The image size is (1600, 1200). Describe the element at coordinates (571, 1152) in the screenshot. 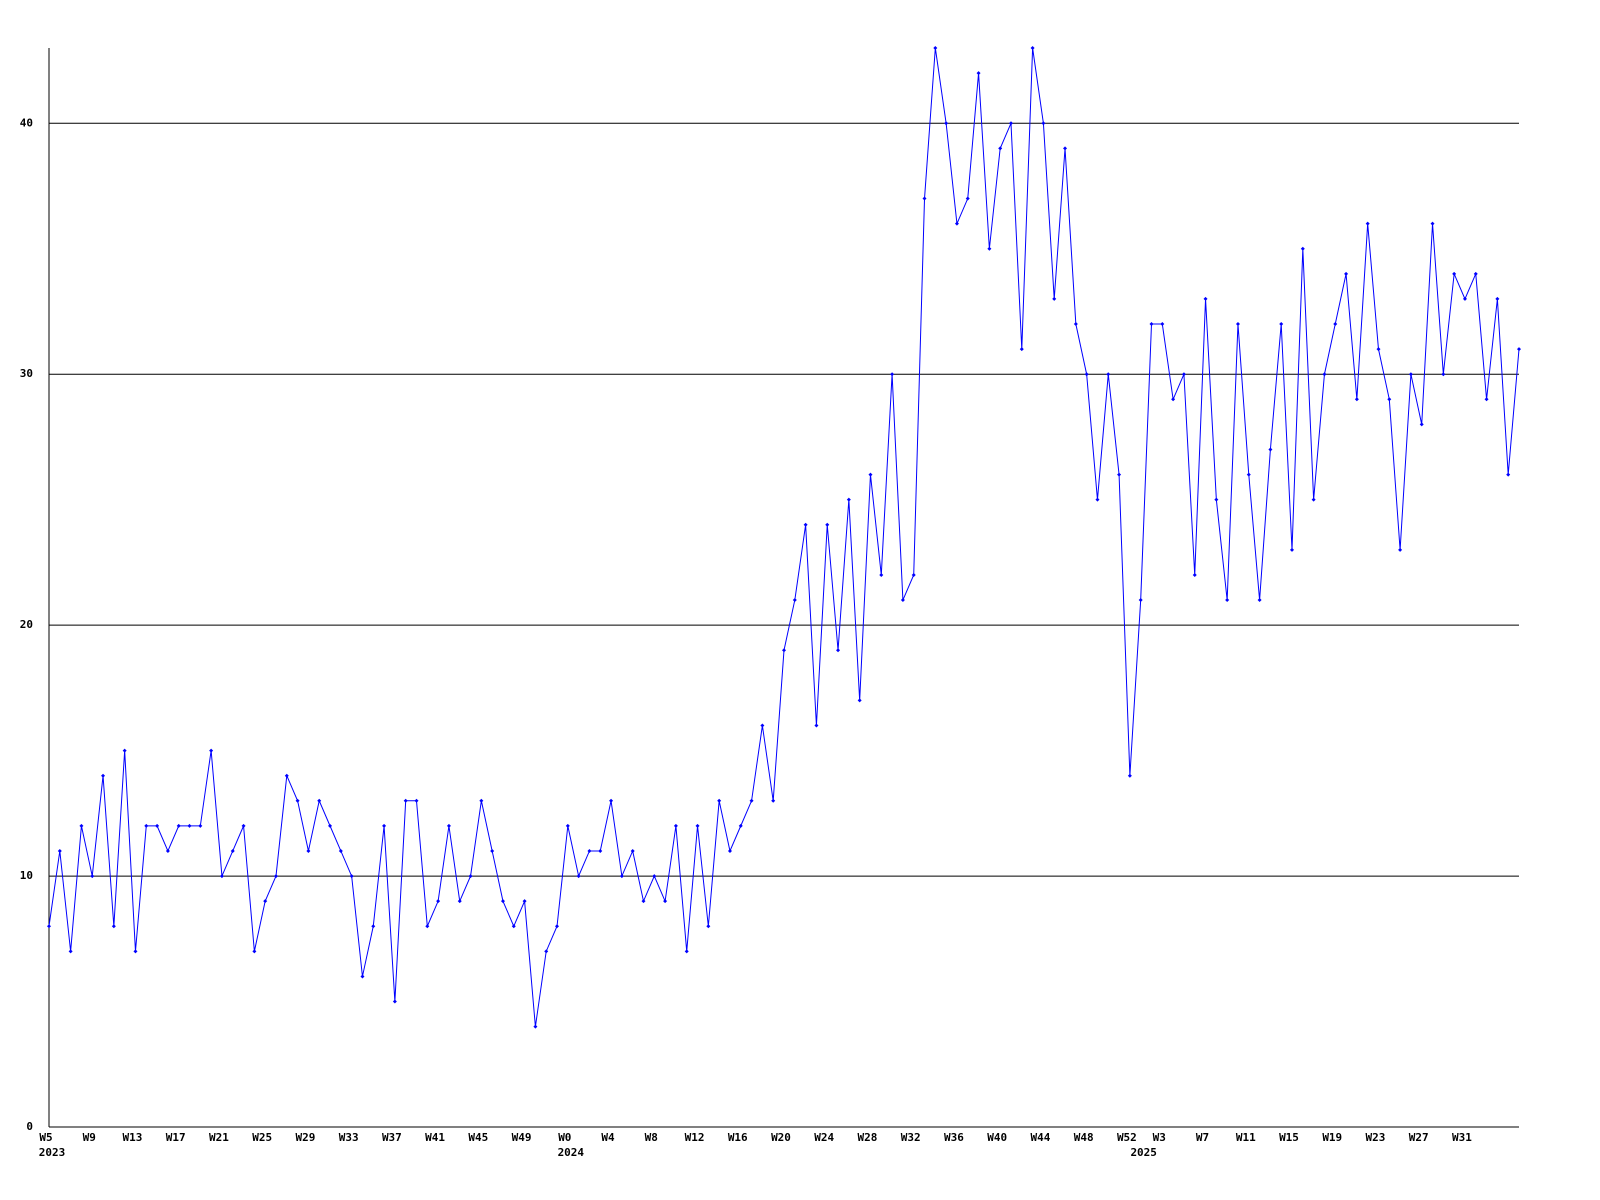

I see `x-year-label: 2024` at that location.